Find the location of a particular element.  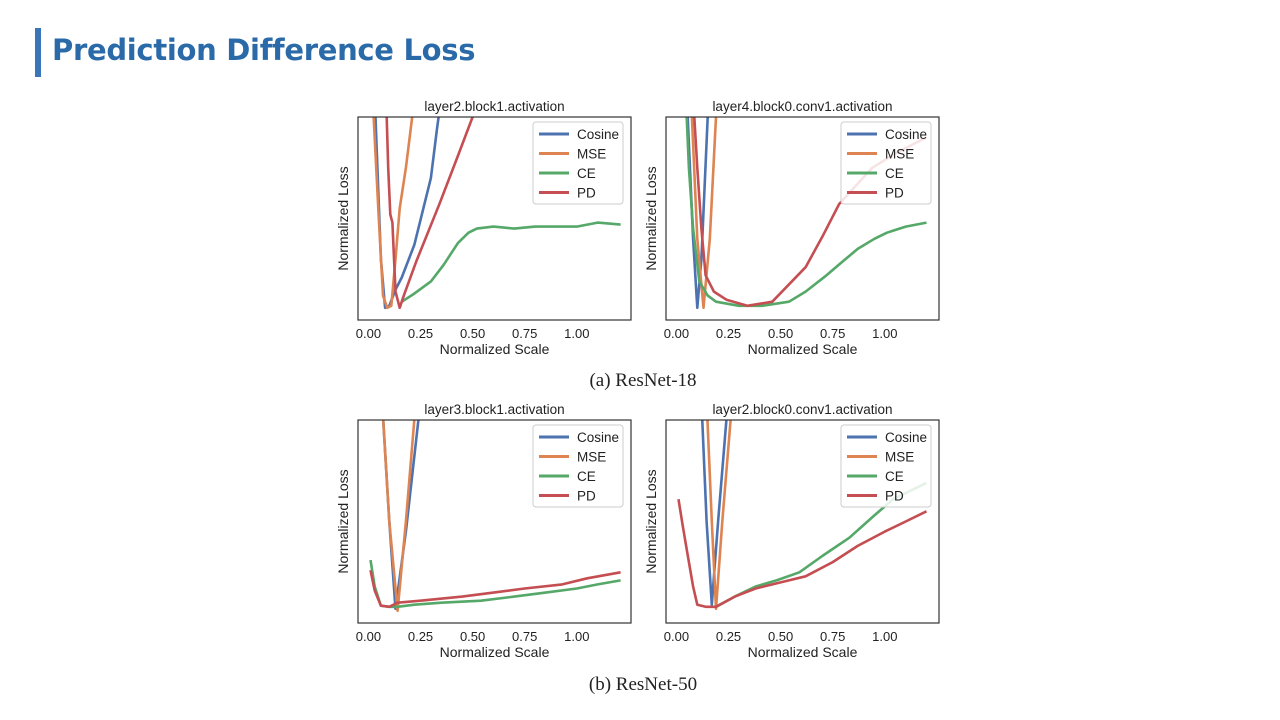

chart-title: layer2.block1.activation is located at coordinates (494, 106).